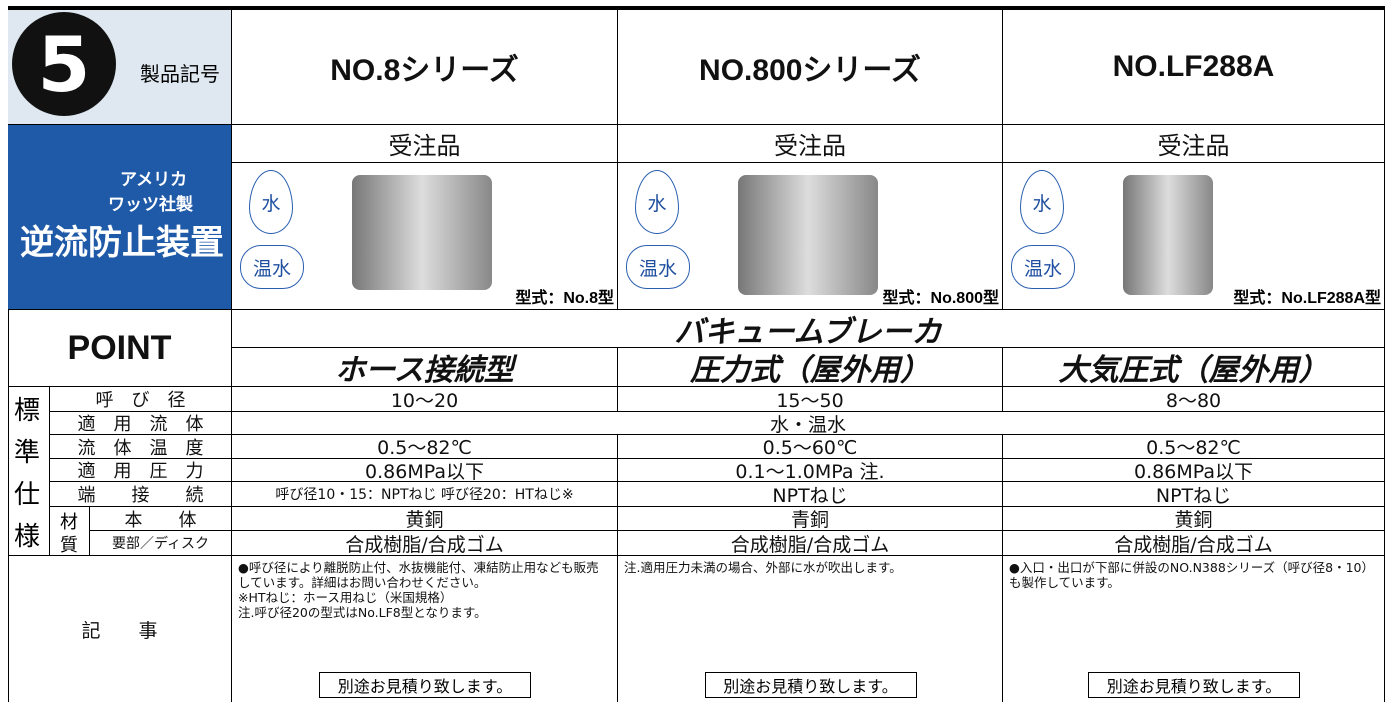 This screenshot has height=702, width=1389. I want to click on notes-cell: 注.適用圧力未満の場合、外部に水が吹出します。, so click(810, 629).